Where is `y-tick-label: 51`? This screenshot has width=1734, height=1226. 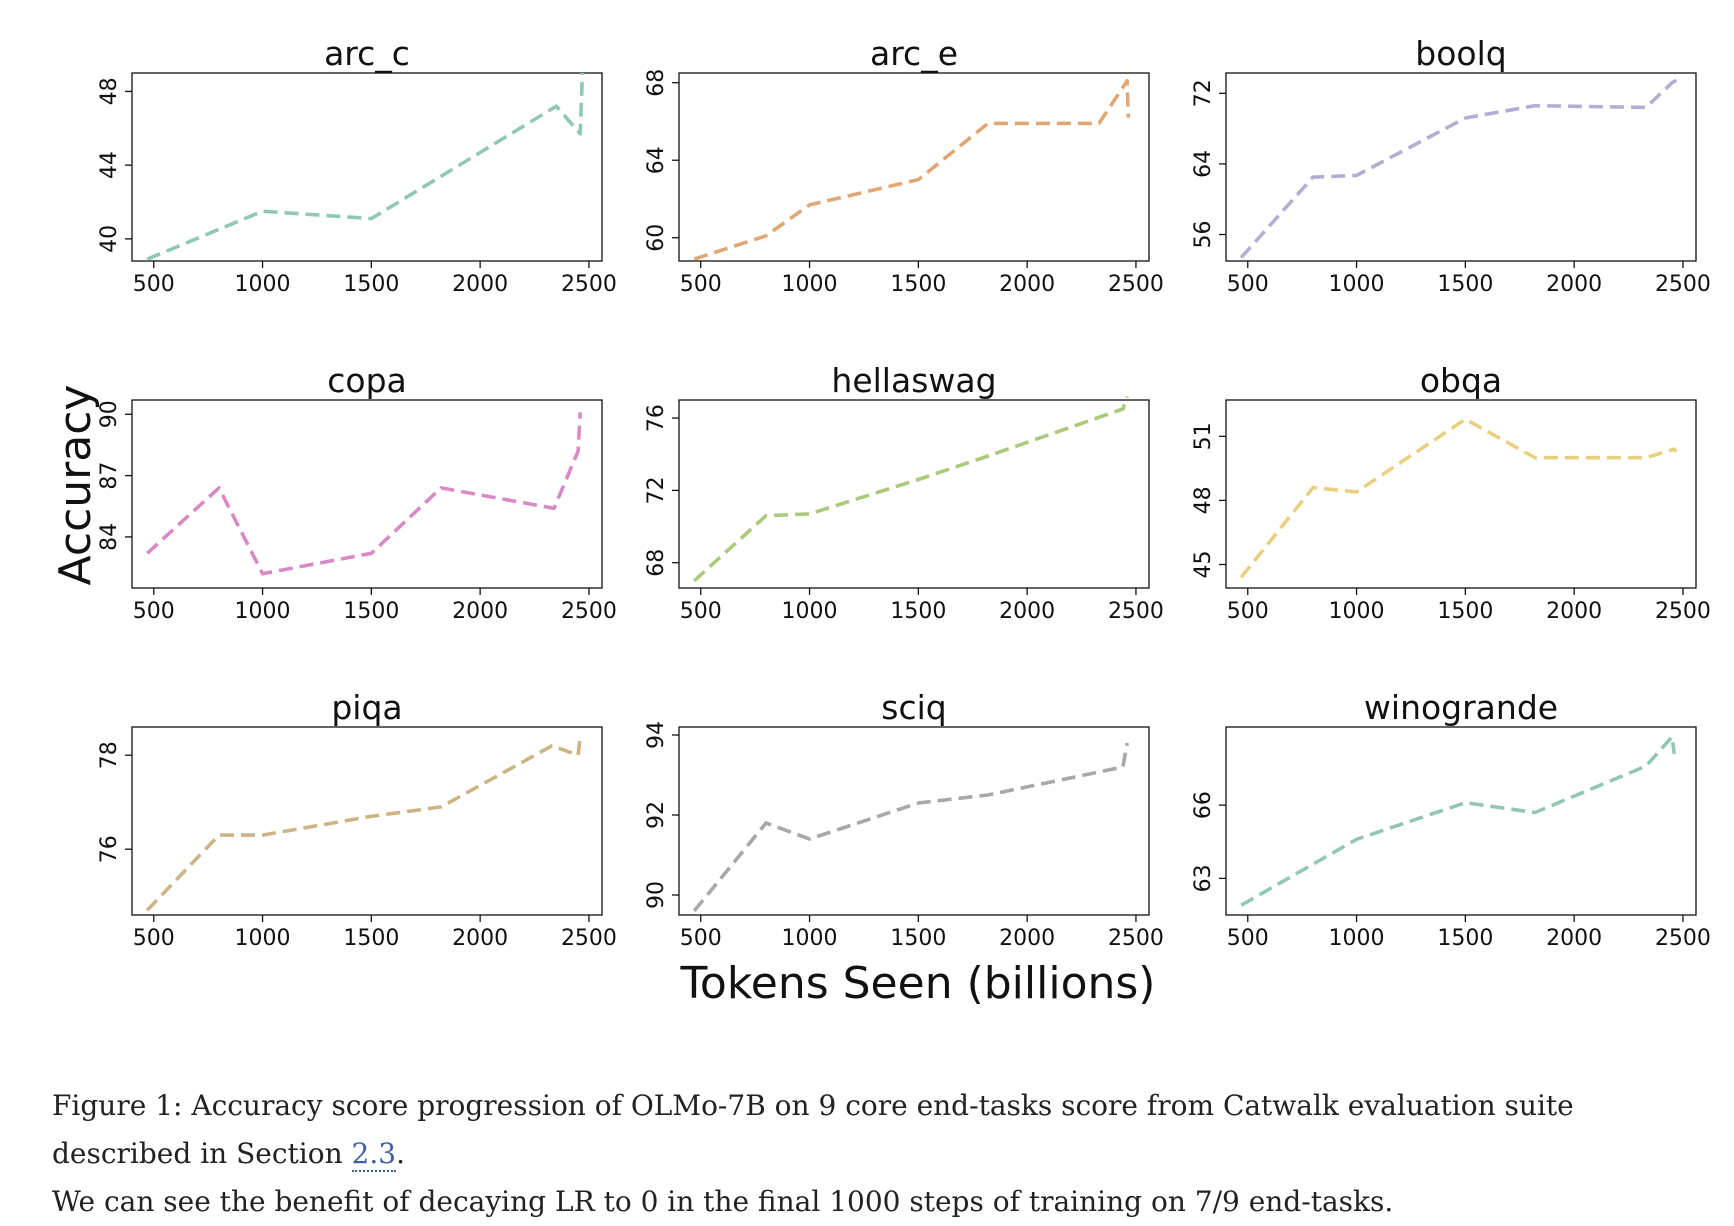 y-tick-label: 51 is located at coordinates (1203, 436).